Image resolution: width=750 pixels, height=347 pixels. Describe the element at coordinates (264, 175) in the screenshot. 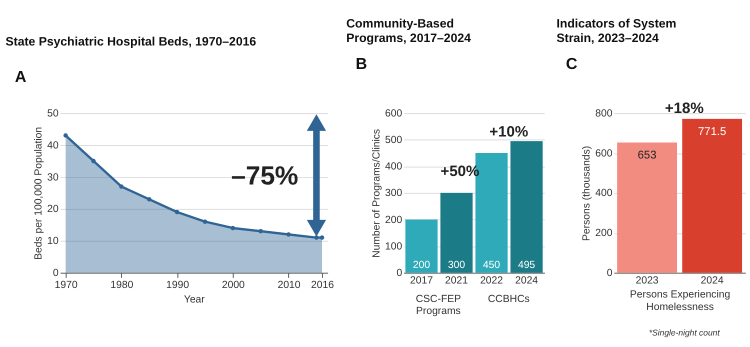

I see `annotation: –75%` at that location.